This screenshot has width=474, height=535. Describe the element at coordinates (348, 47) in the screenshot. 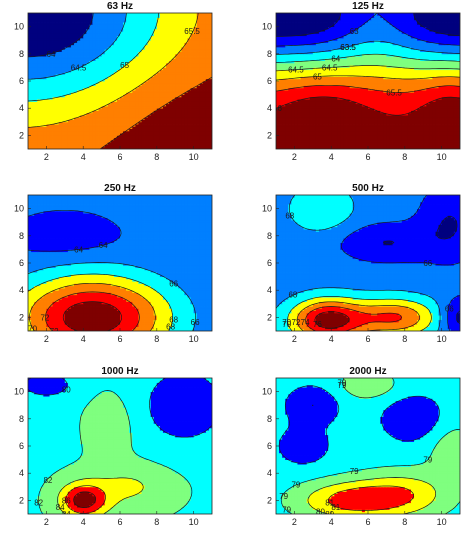

I see `contour-label: 63.5` at that location.